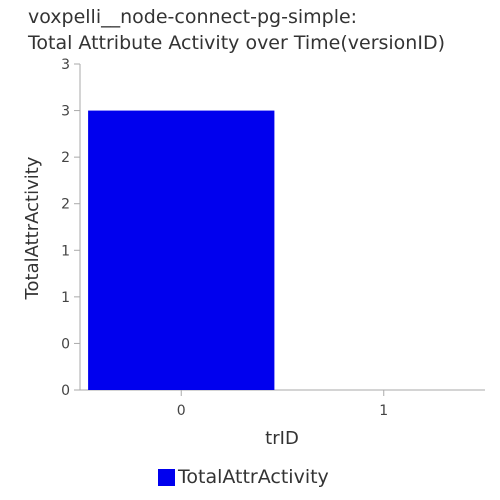 Image resolution: width=500 pixels, height=500 pixels. I want to click on legend-label: TotalAttrActivity, so click(253, 477).